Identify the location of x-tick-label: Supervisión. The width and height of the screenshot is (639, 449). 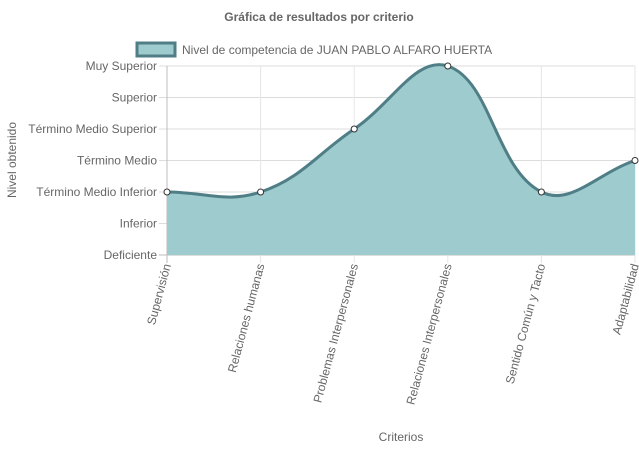
(159, 294).